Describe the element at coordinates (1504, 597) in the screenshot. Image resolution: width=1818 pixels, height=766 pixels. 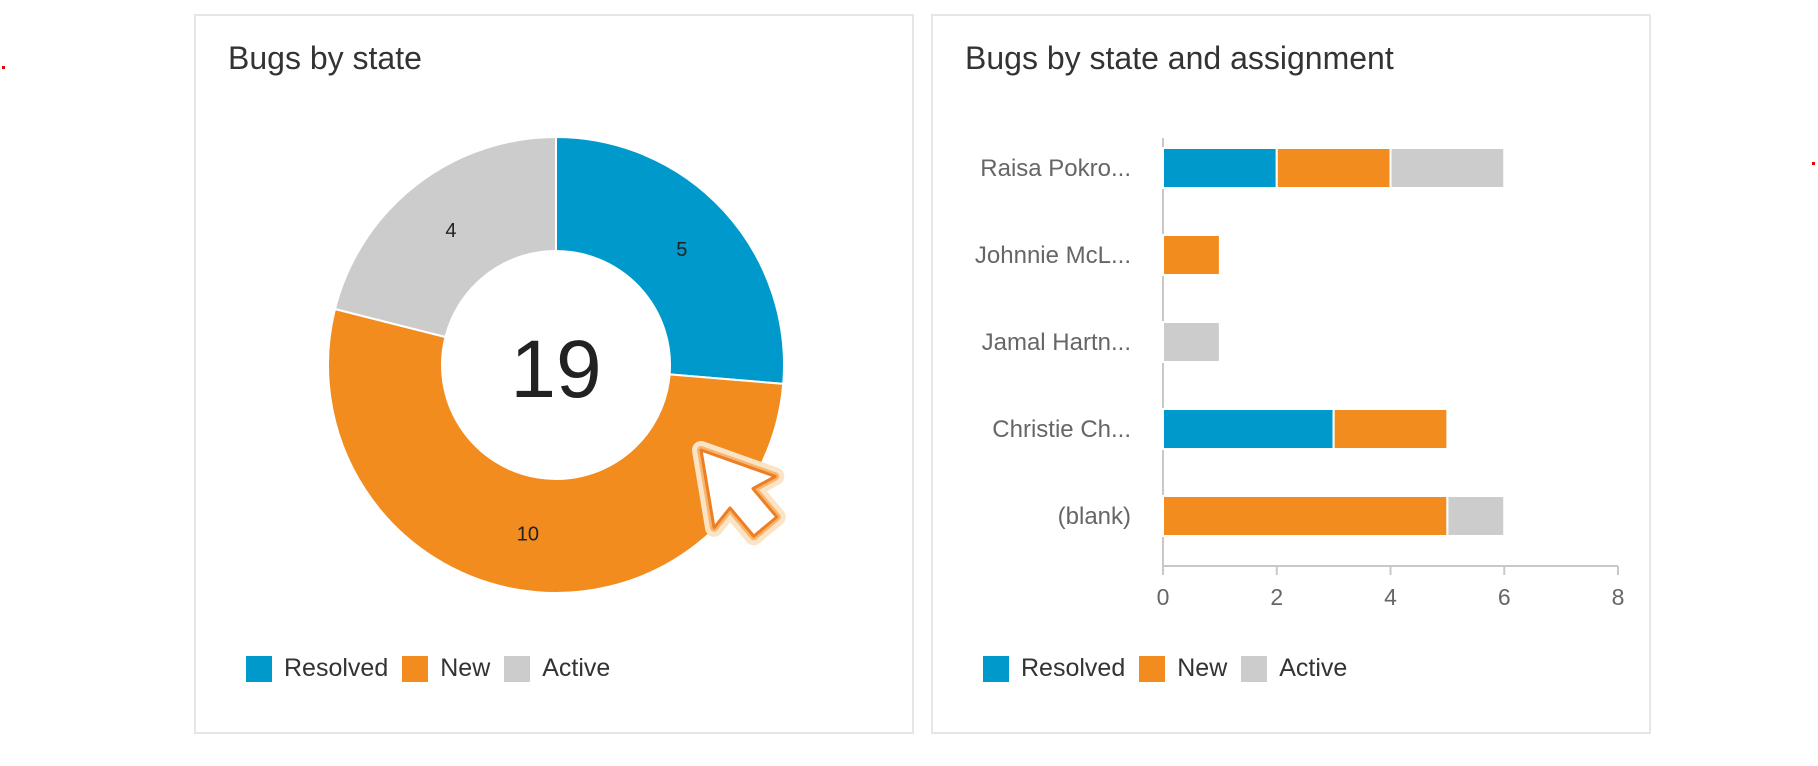
I see `x-tick-label: 6` at that location.